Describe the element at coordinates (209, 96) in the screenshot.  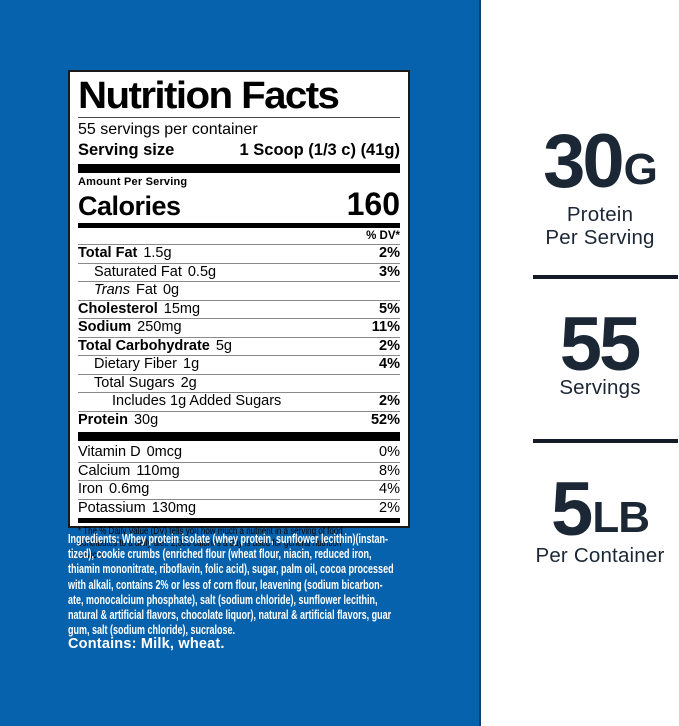
I see `label-title: Nutrition Facts` at that location.